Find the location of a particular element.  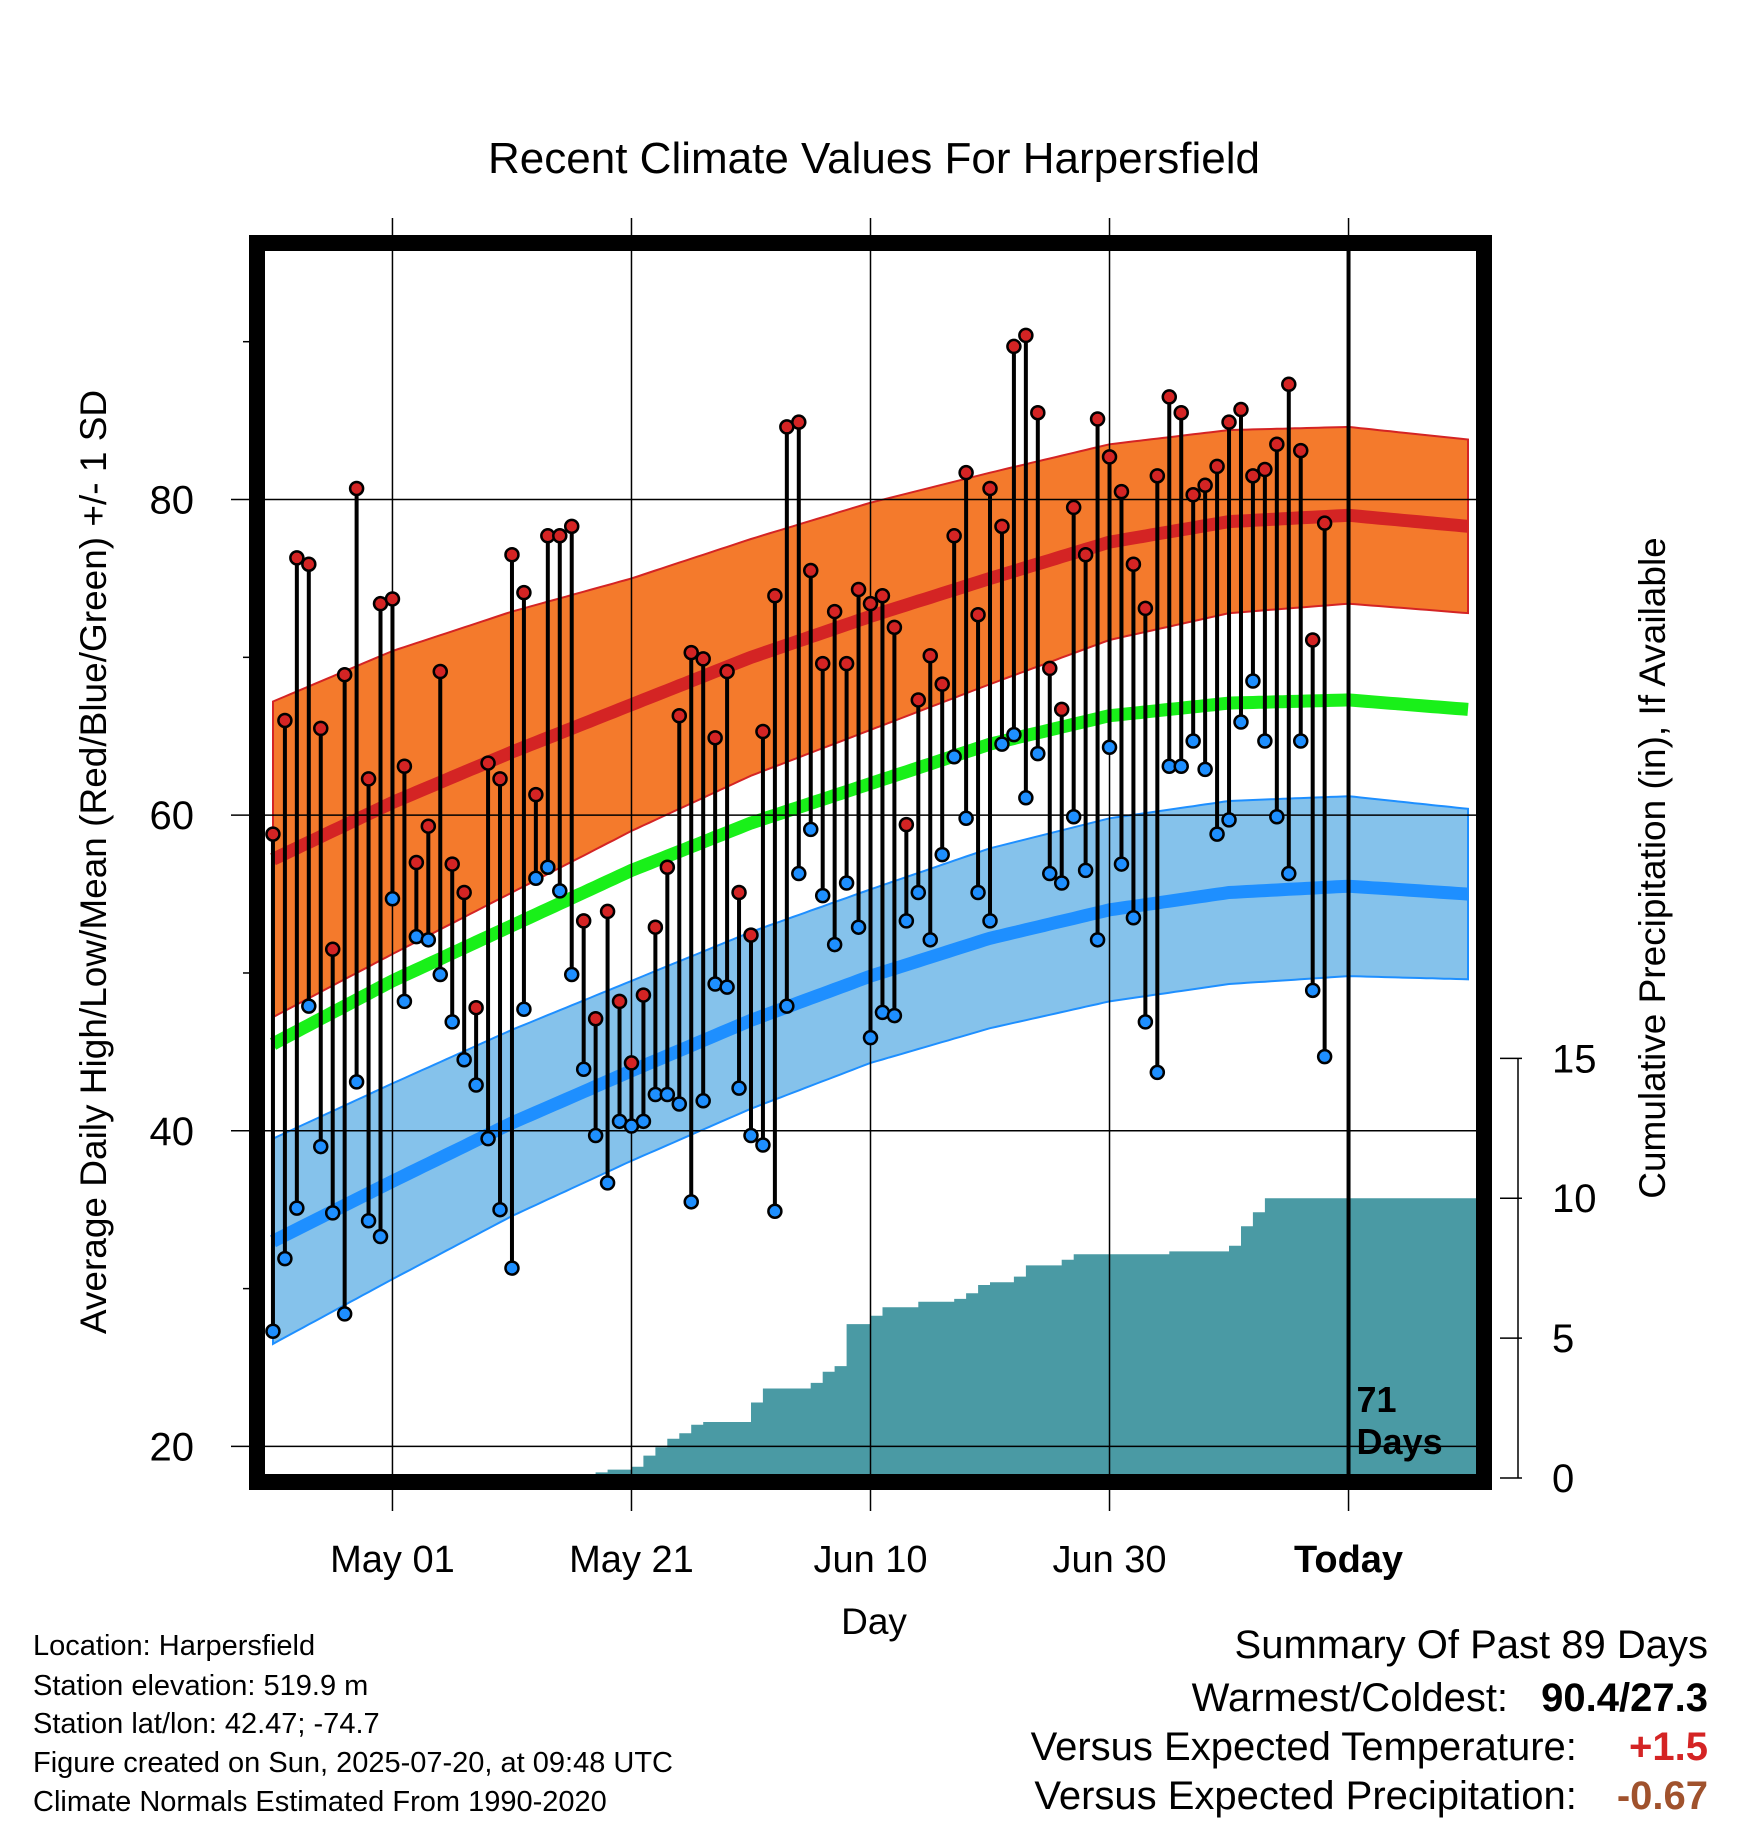

days-count-label: 71 is located at coordinates (1377, 1399).